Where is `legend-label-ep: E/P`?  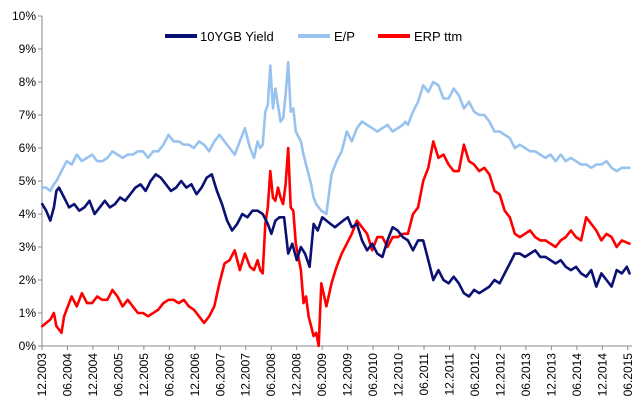
legend-label-ep: E/P is located at coordinates (344, 36).